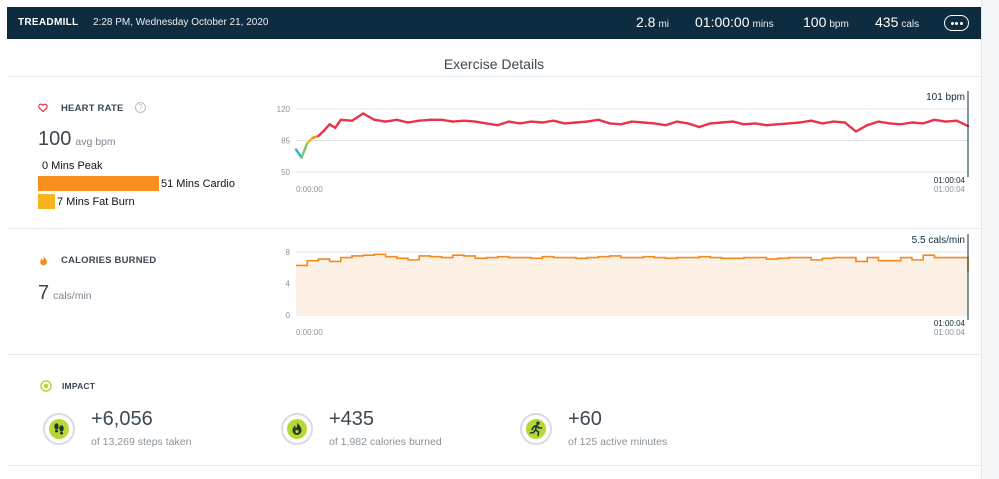  What do you see at coordinates (140, 107) in the screenshot?
I see `help-icon: ?` at bounding box center [140, 107].